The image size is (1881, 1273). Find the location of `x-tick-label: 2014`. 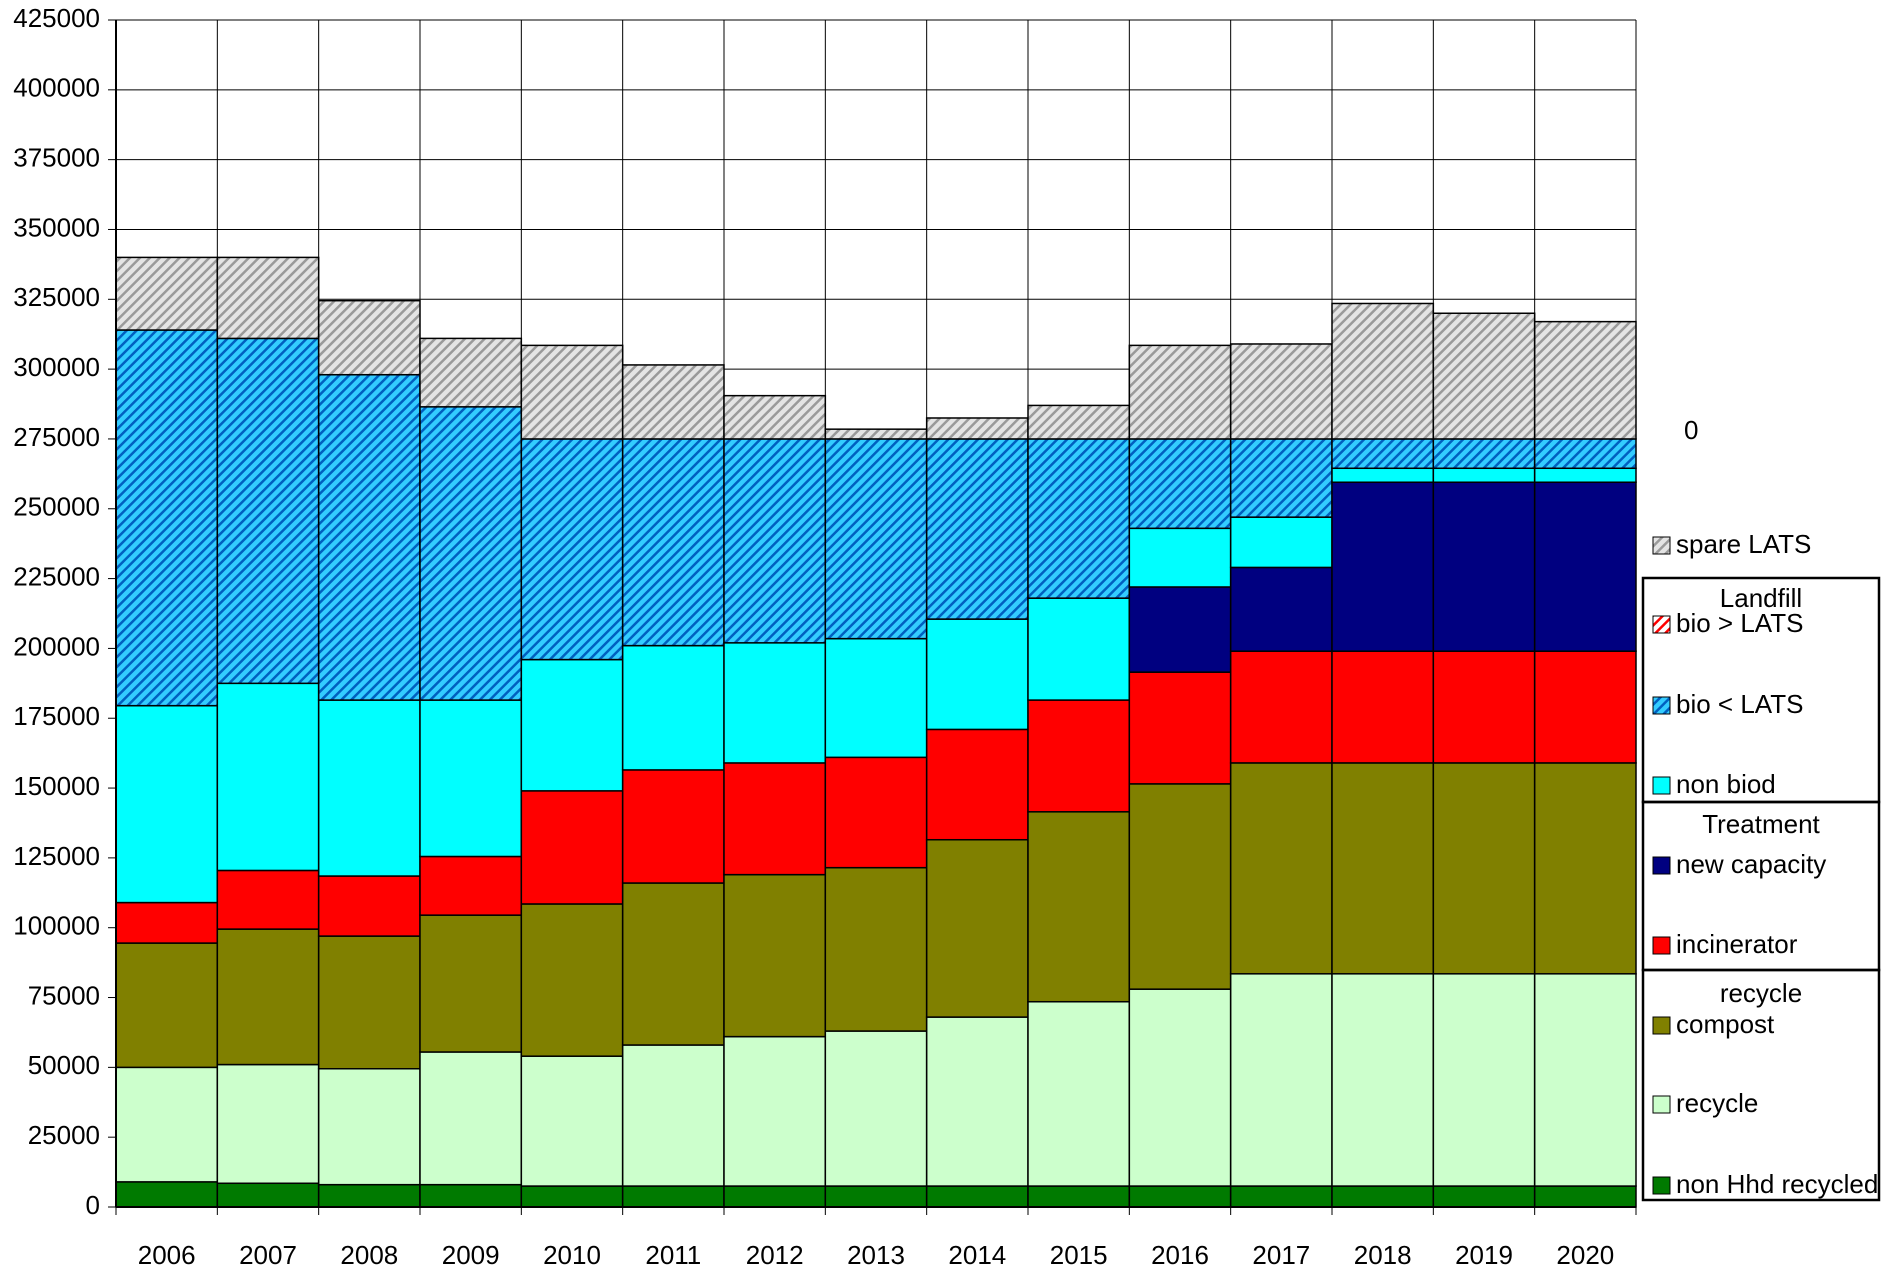

x-tick-label: 2014 is located at coordinates (977, 1255).